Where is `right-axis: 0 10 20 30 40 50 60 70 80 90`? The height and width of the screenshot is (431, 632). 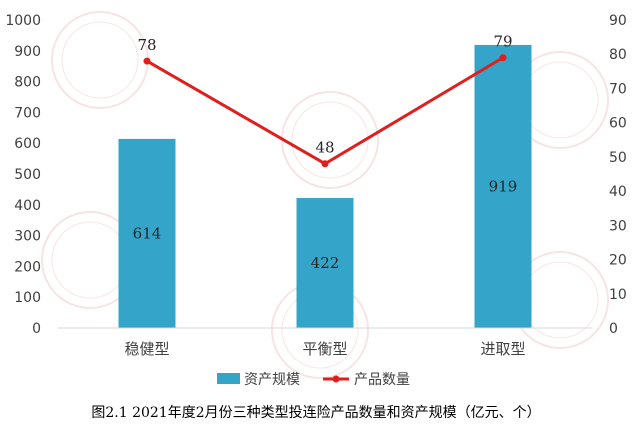
right-axis: 0 10 20 30 40 50 60 70 80 90 is located at coordinates (618, 175).